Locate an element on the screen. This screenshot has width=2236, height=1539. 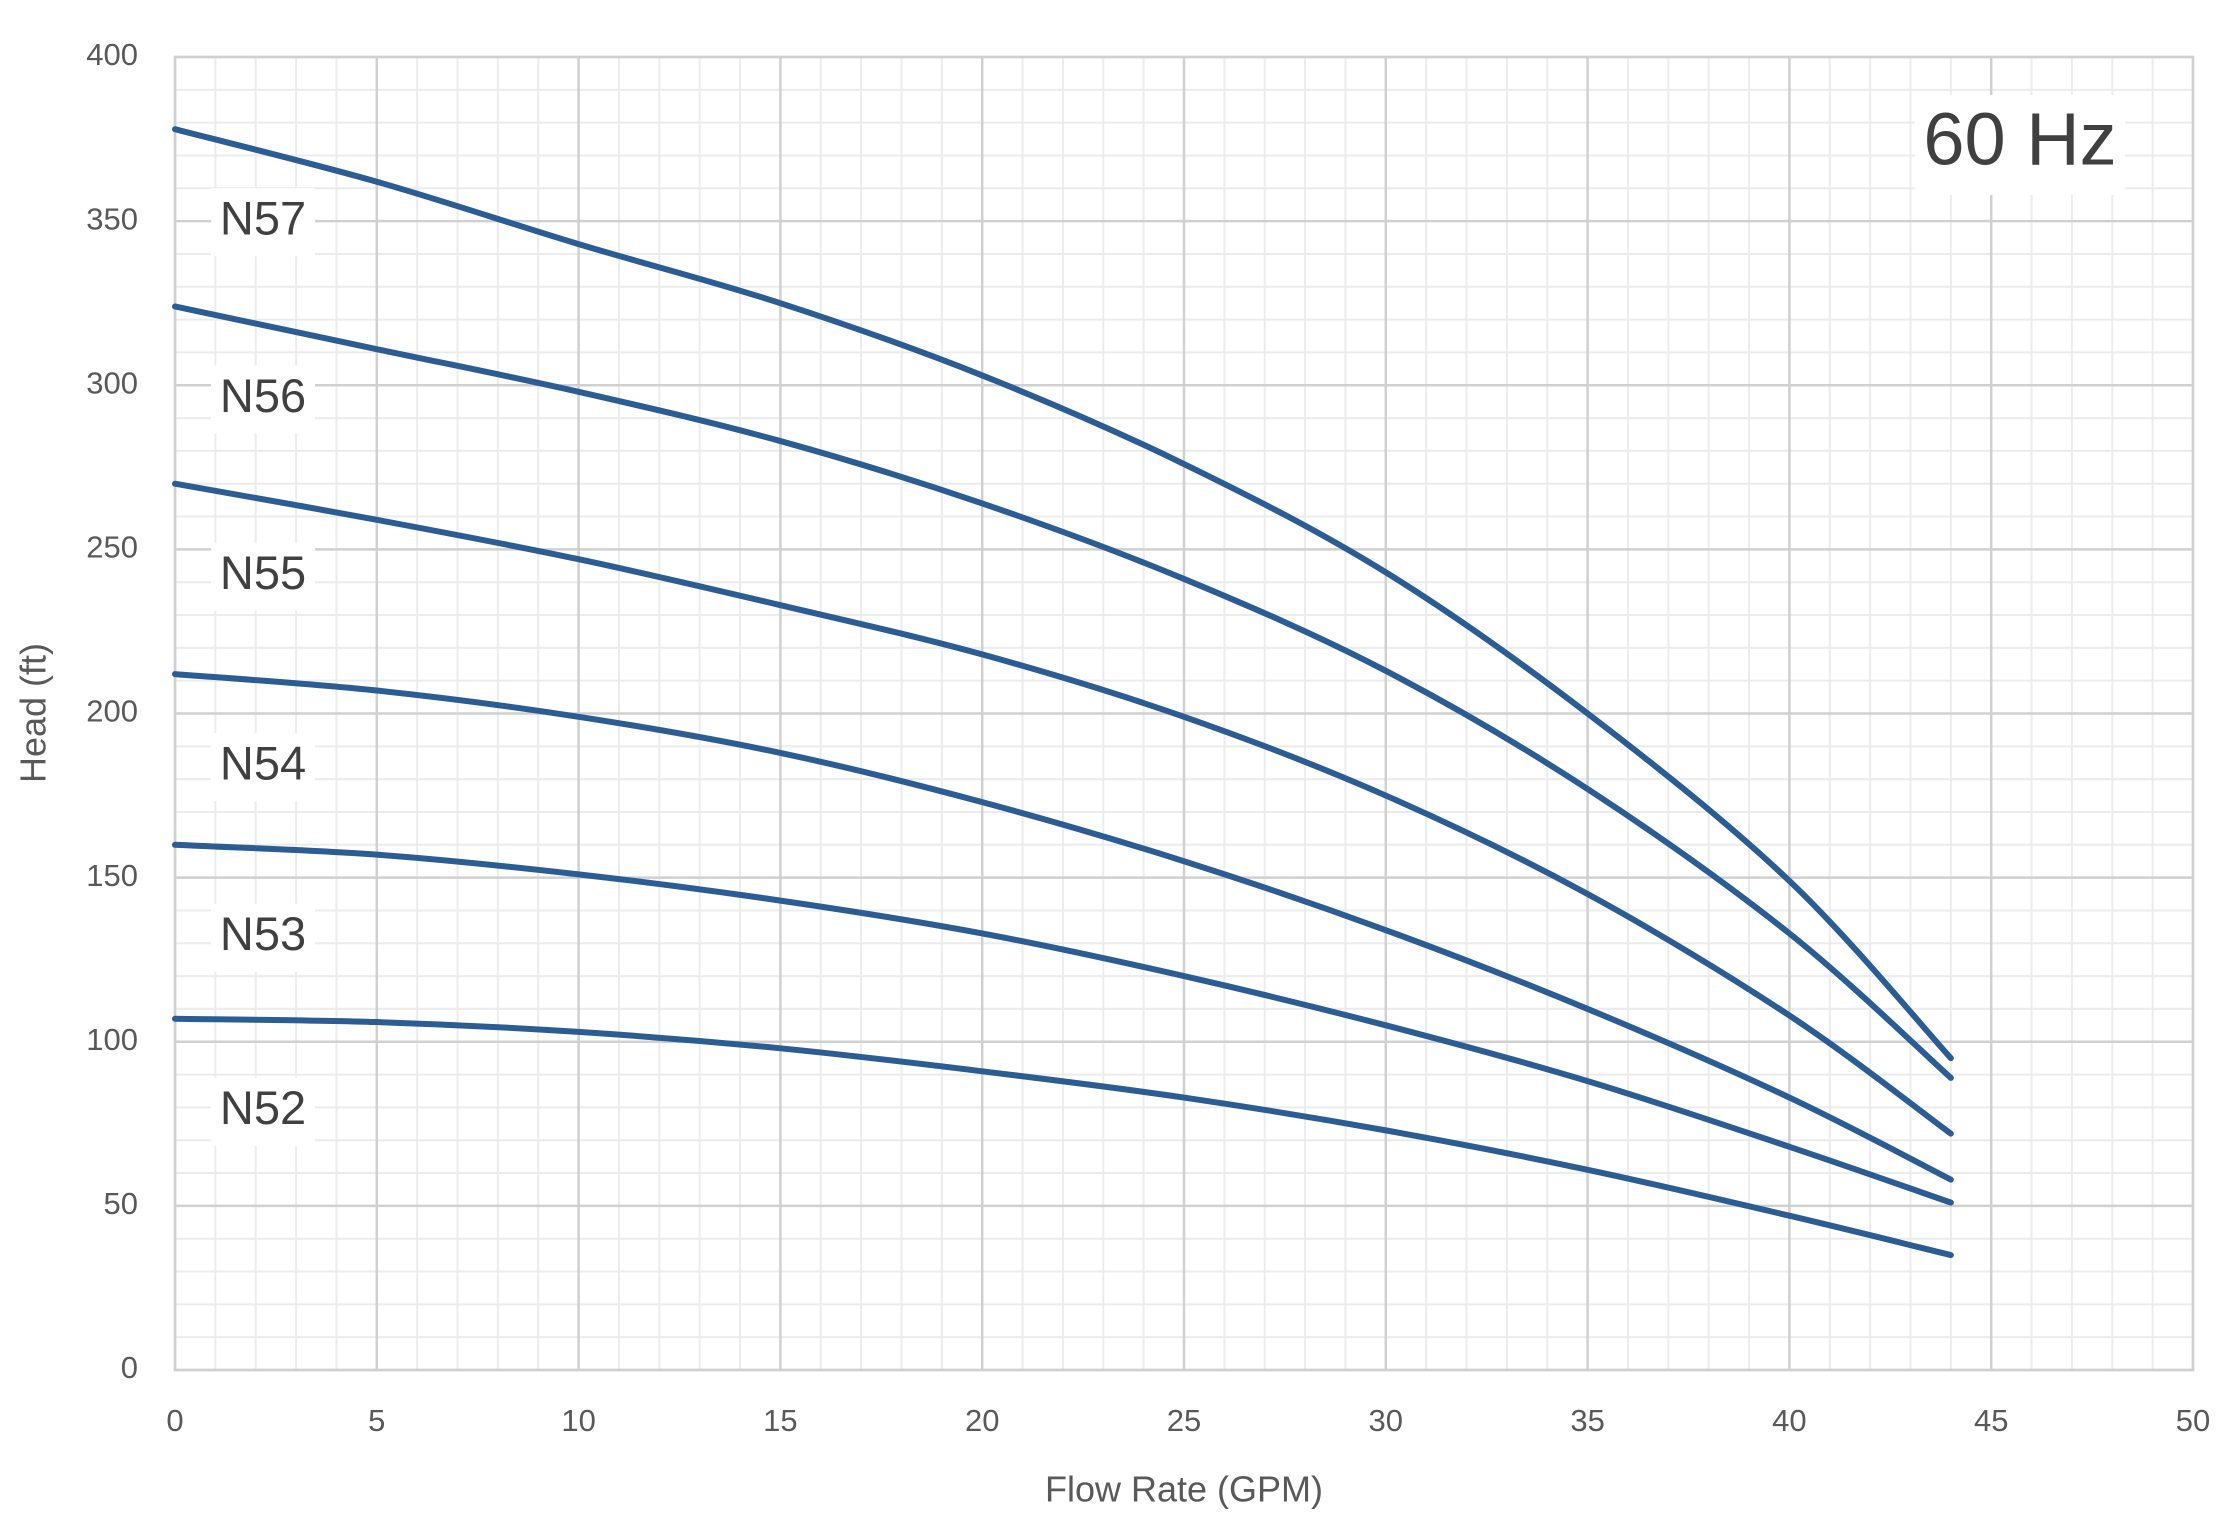
annotation: 60 Hz is located at coordinates (2019, 139).